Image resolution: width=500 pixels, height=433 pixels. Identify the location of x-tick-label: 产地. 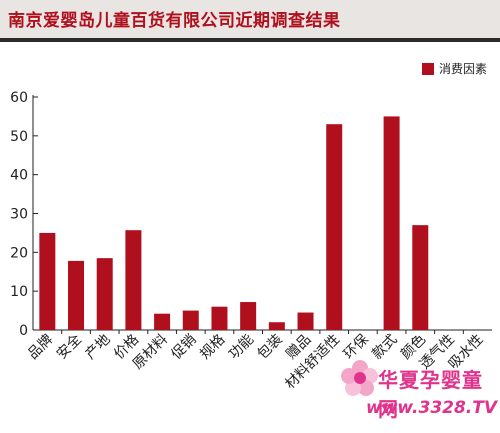
(97, 347).